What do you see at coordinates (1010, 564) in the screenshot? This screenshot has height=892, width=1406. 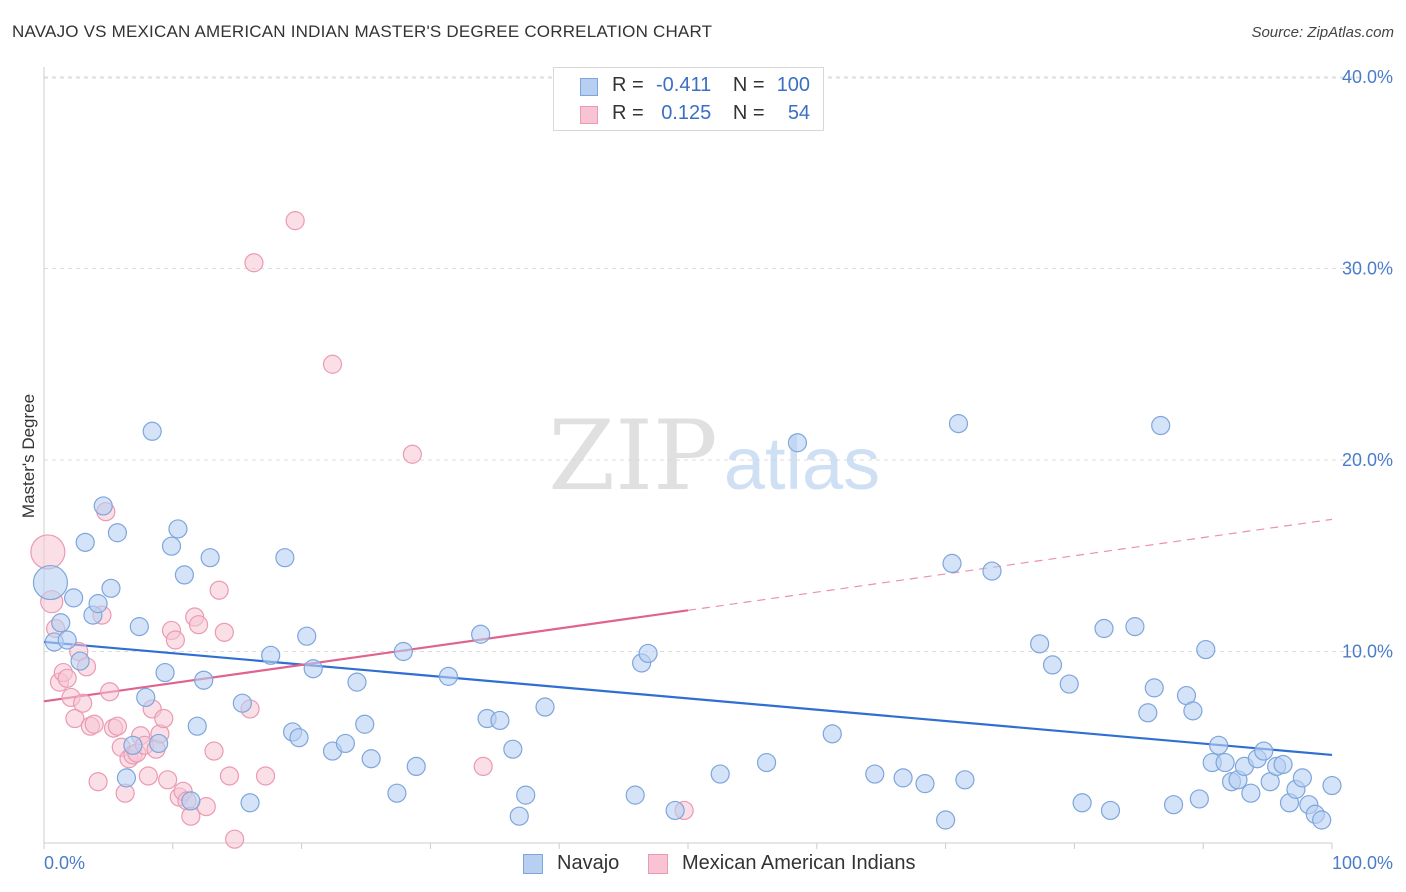 I see `mexican-trend-extension` at bounding box center [1010, 564].